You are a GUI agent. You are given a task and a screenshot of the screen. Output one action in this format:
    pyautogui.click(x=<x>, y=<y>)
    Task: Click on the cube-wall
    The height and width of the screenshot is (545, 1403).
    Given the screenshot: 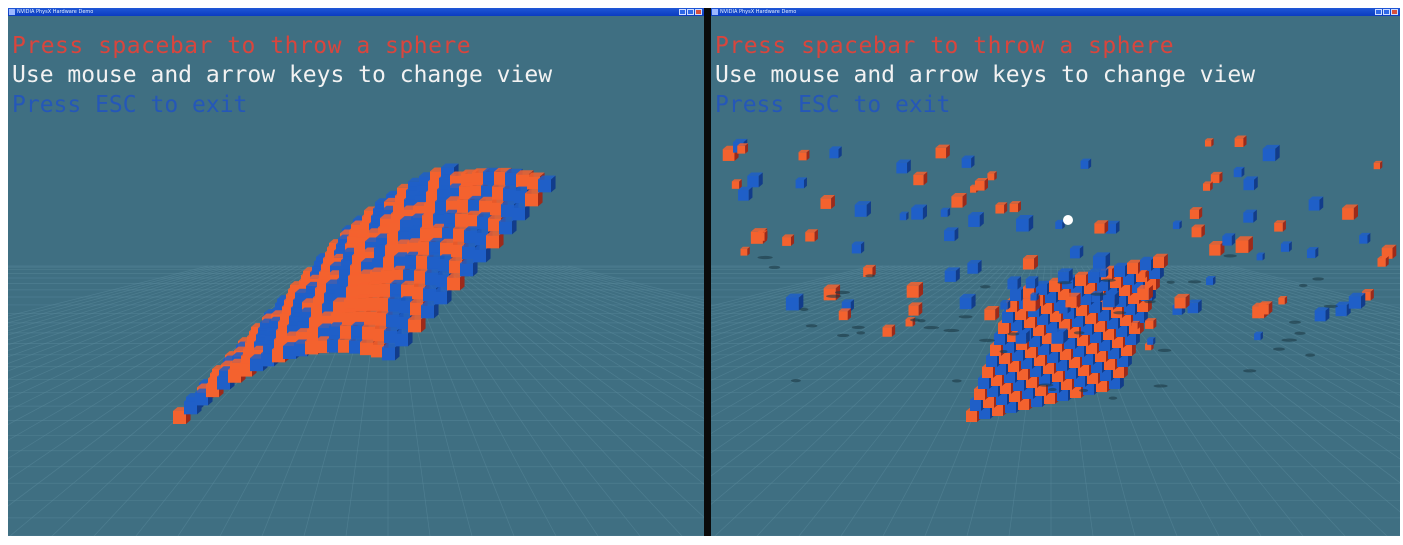 What is the action you would take?
    pyautogui.click(x=364, y=293)
    